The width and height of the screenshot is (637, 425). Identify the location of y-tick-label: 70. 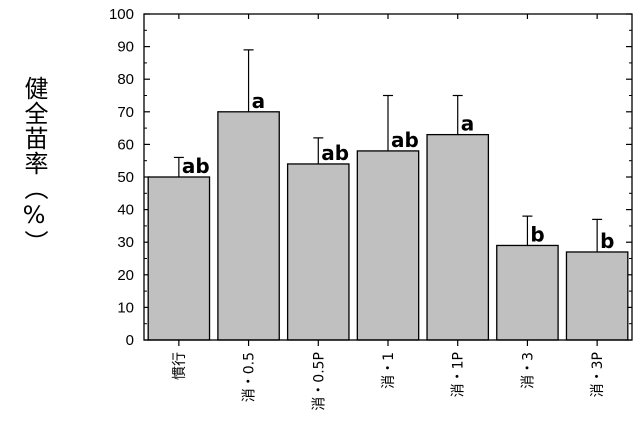
(125, 112).